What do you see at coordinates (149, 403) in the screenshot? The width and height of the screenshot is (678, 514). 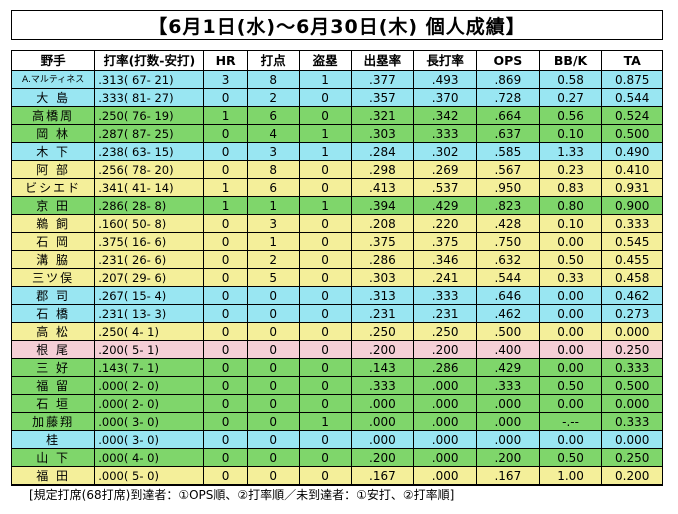 I see `batting-avg-cell: .000( 2- 0)` at bounding box center [149, 403].